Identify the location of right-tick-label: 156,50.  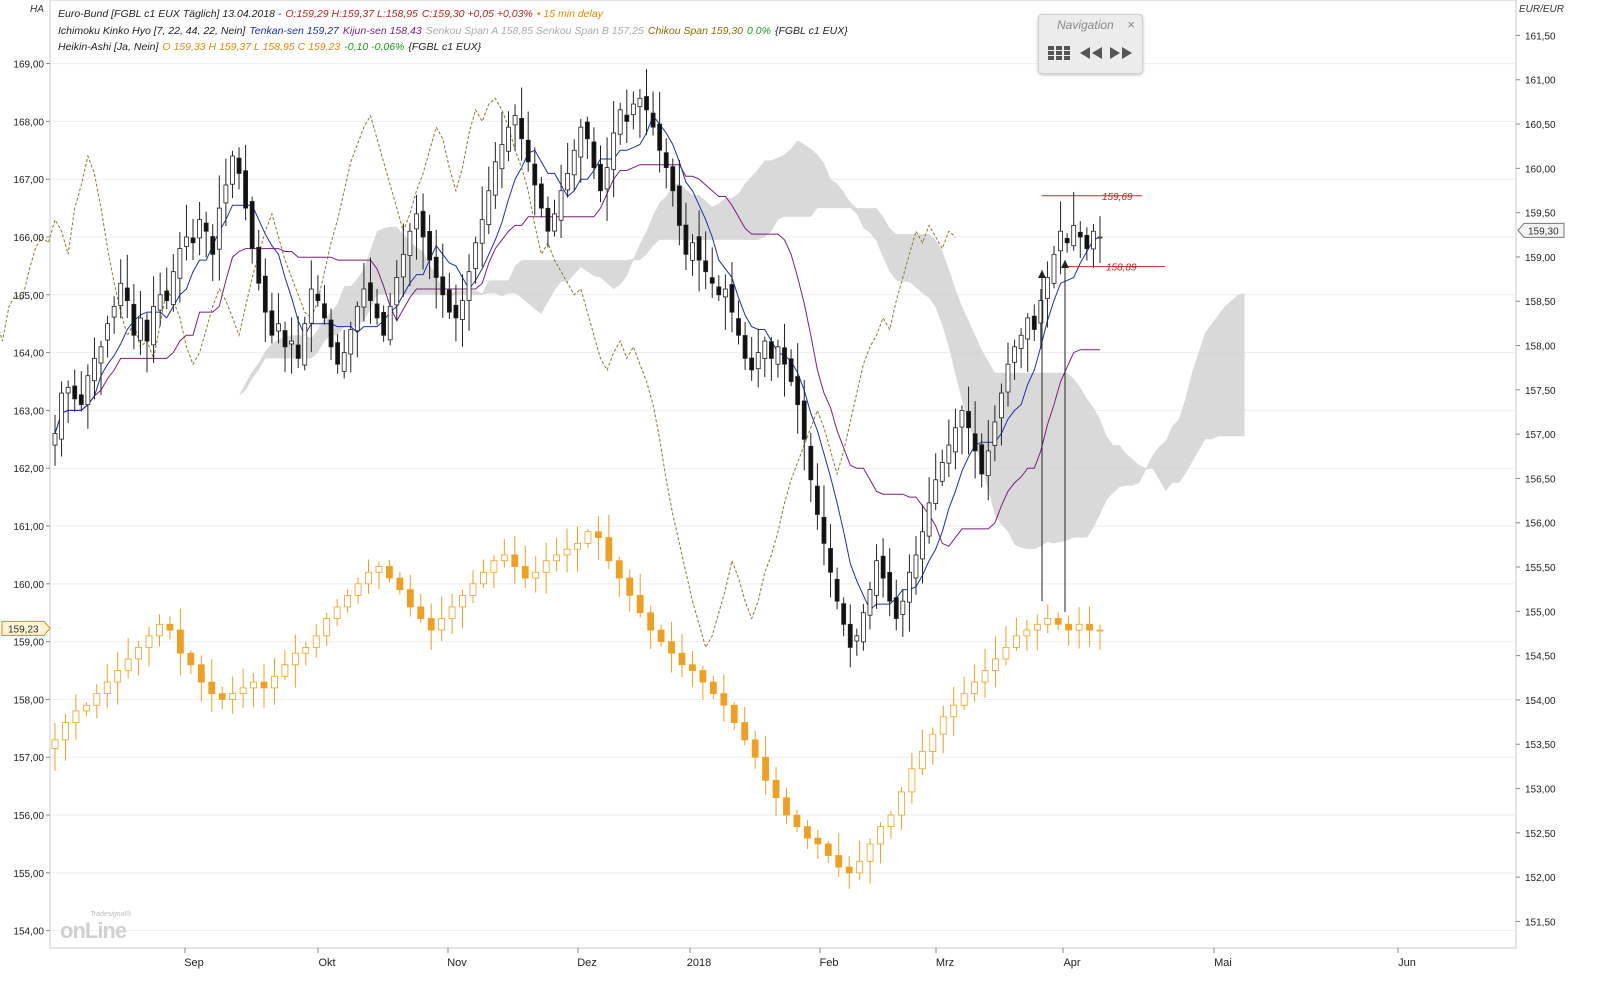
(1540, 479).